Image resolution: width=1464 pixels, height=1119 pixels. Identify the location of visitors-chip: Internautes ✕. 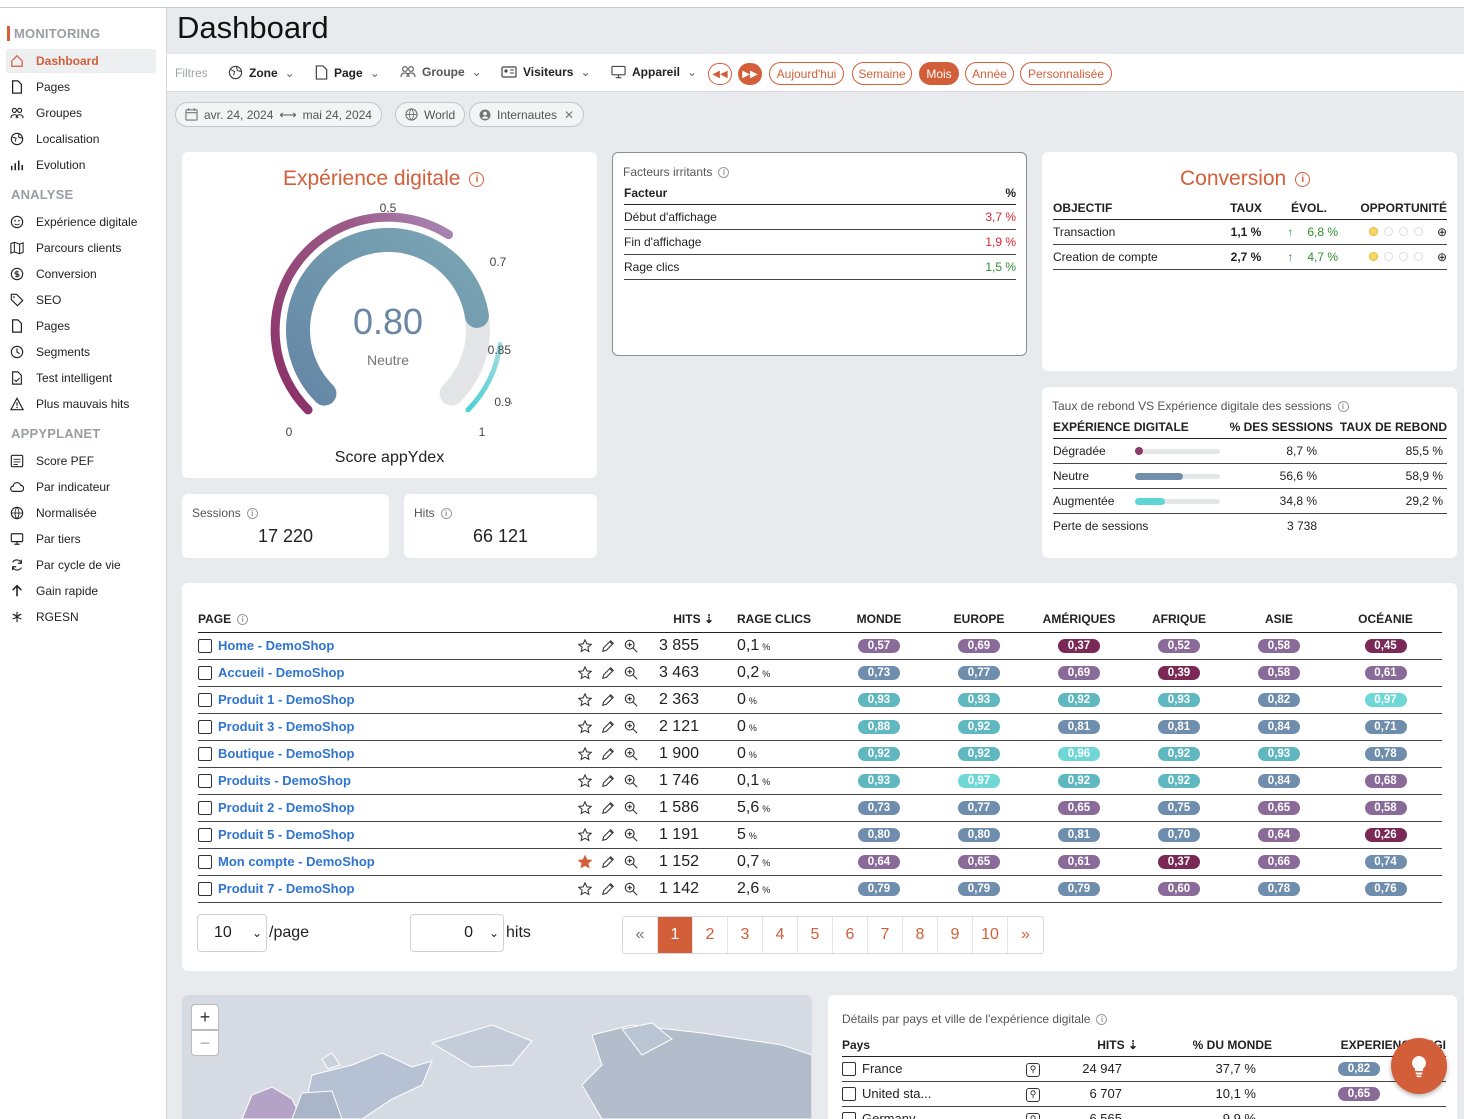
(527, 114).